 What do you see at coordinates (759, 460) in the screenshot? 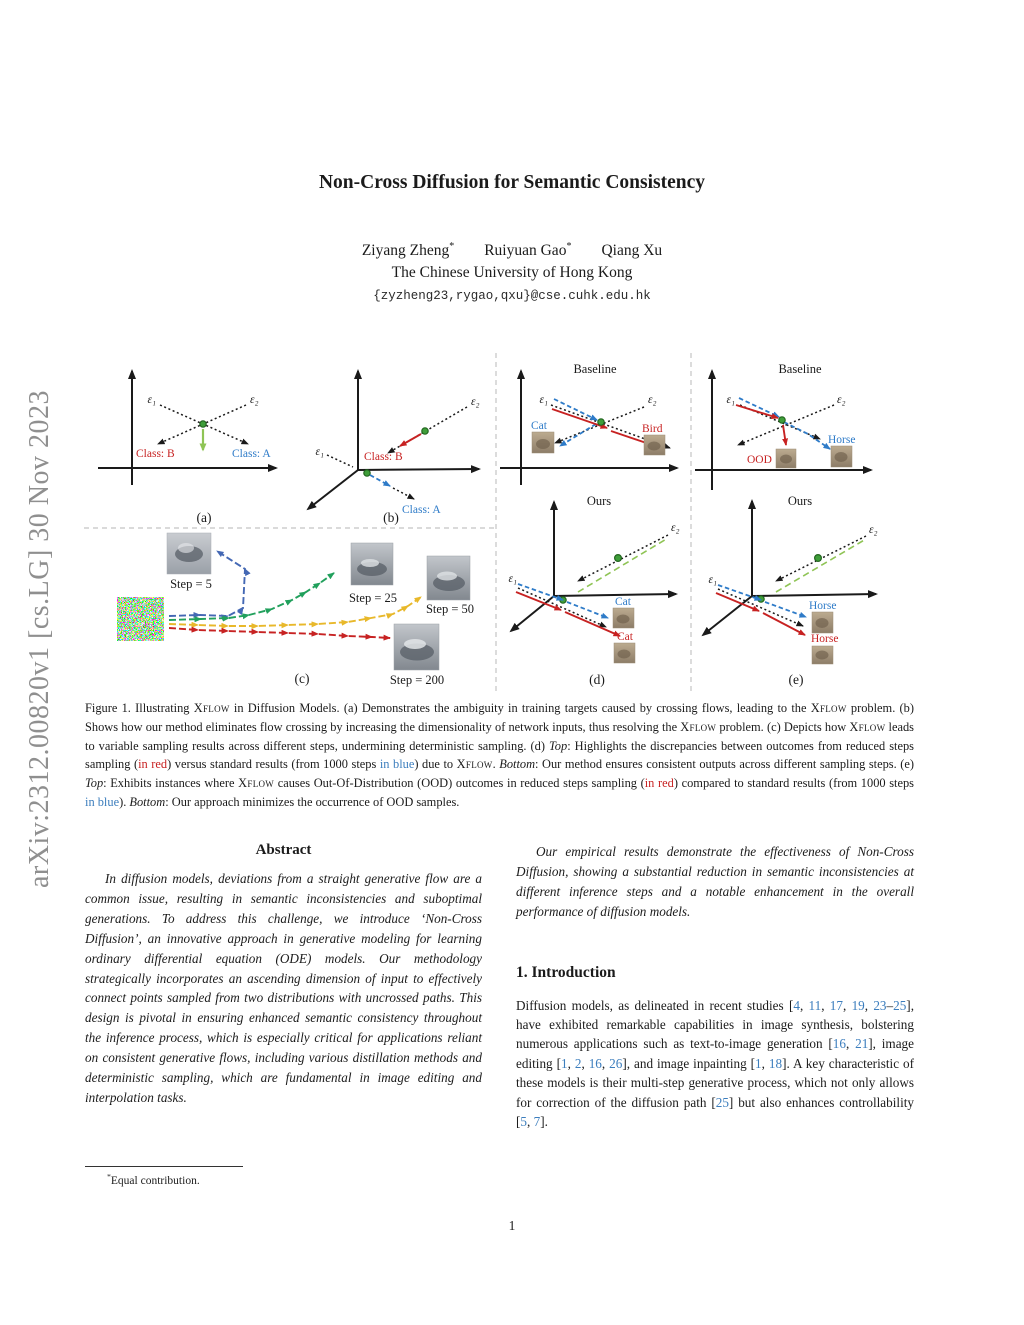
I see `ood-label: OOD` at bounding box center [759, 460].